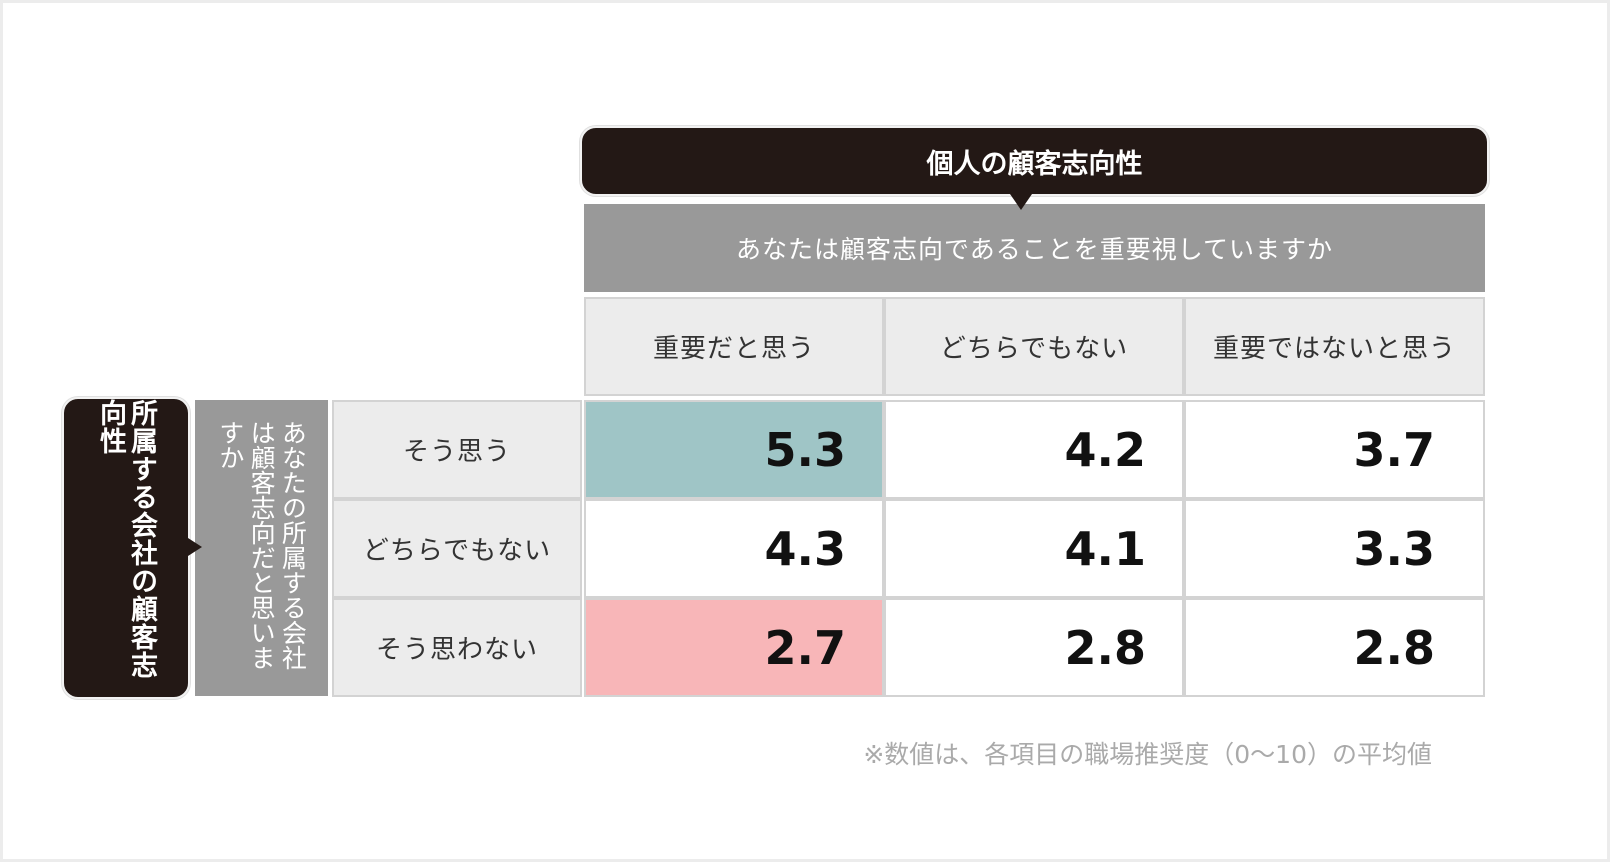  I want to click on cell-r3-c2: 2.8, so click(1034, 647).